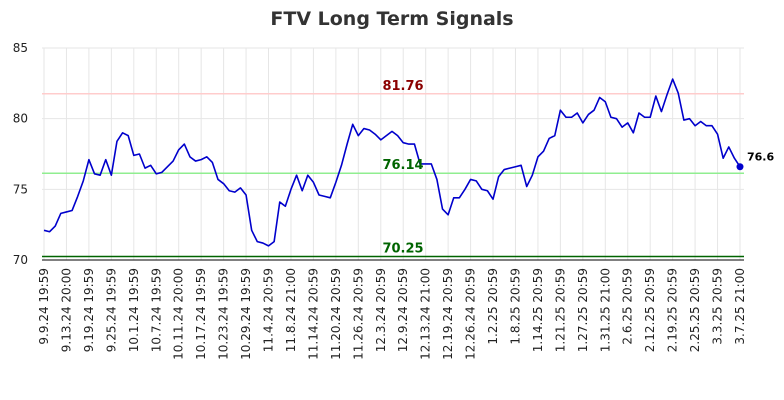  What do you see at coordinates (718, 306) in the screenshot?
I see `x-tick-label: 3.3.25 20:59` at bounding box center [718, 306].